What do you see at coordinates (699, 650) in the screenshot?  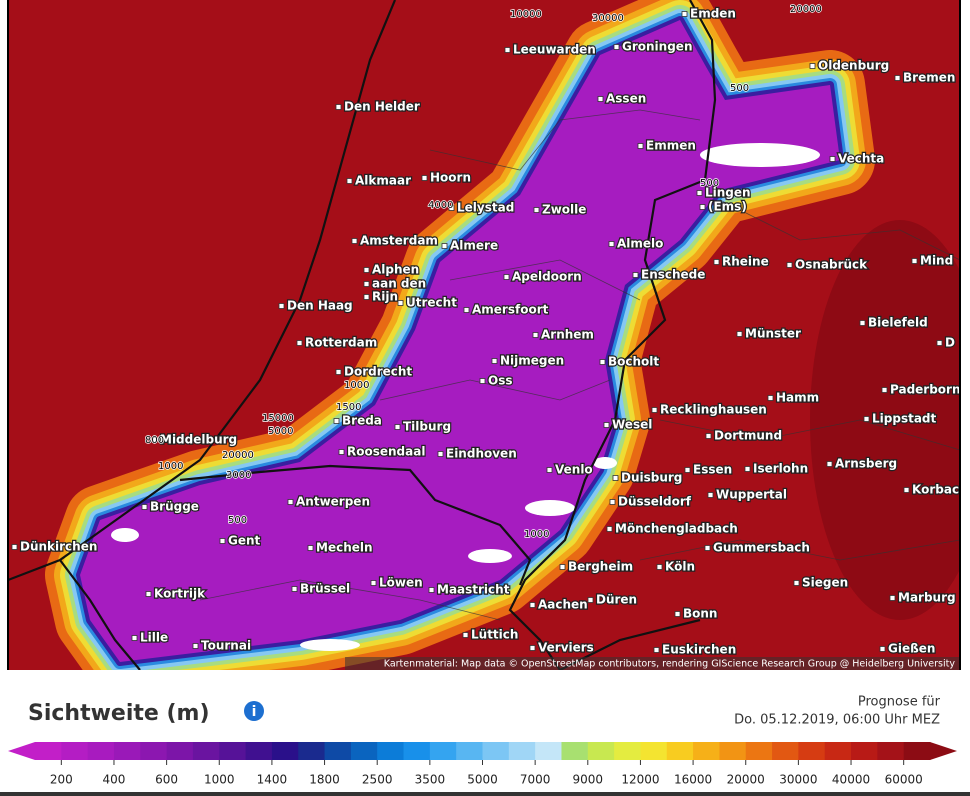 I see `city-label: Euskirchen` at bounding box center [699, 650].